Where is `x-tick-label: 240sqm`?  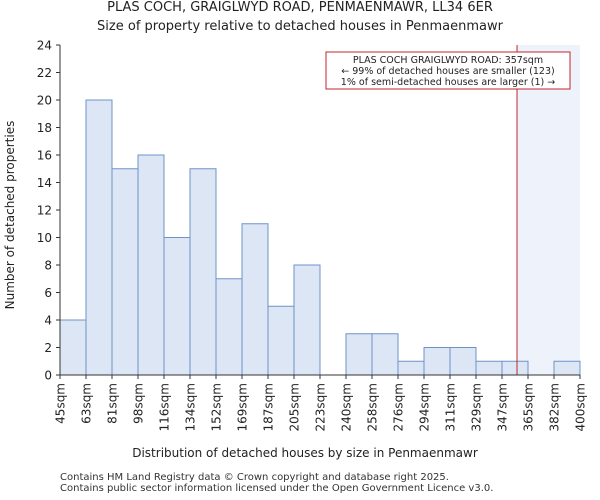
x-tick-label: 240sqm is located at coordinates (347, 407).